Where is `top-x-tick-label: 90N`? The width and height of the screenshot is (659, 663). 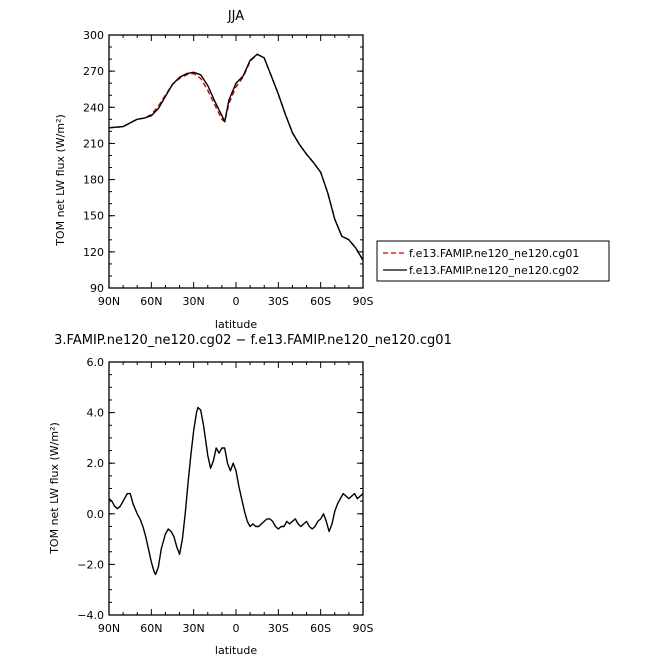
top-x-tick-label: 90N is located at coordinates (109, 301).